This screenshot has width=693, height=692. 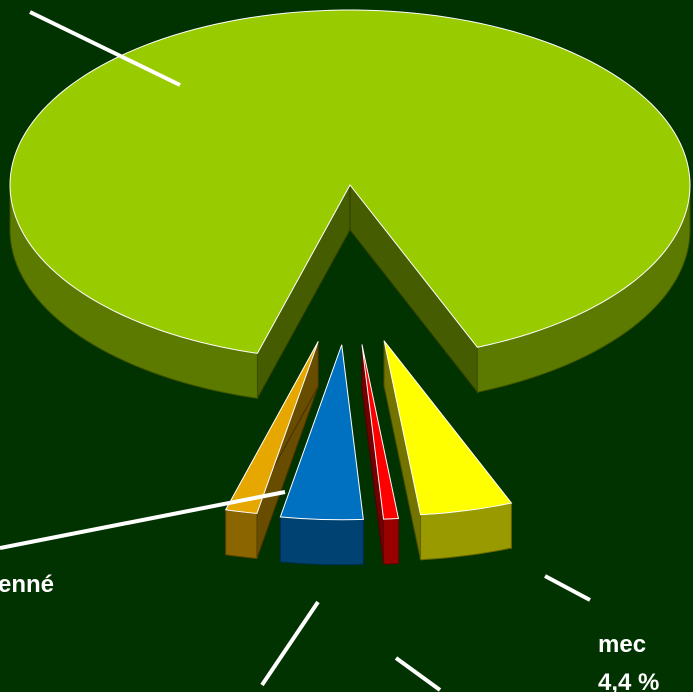 What do you see at coordinates (27, 584) in the screenshot?
I see `slice-label: enné` at bounding box center [27, 584].